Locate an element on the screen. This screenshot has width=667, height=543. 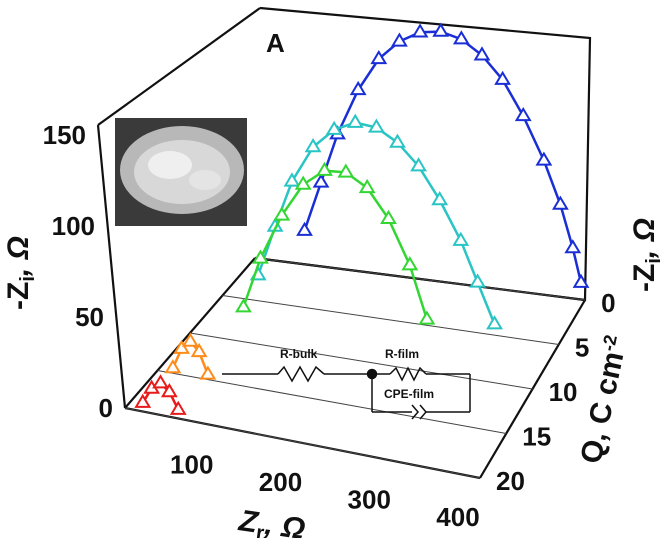
series-line is located at coordinates (335, 244).